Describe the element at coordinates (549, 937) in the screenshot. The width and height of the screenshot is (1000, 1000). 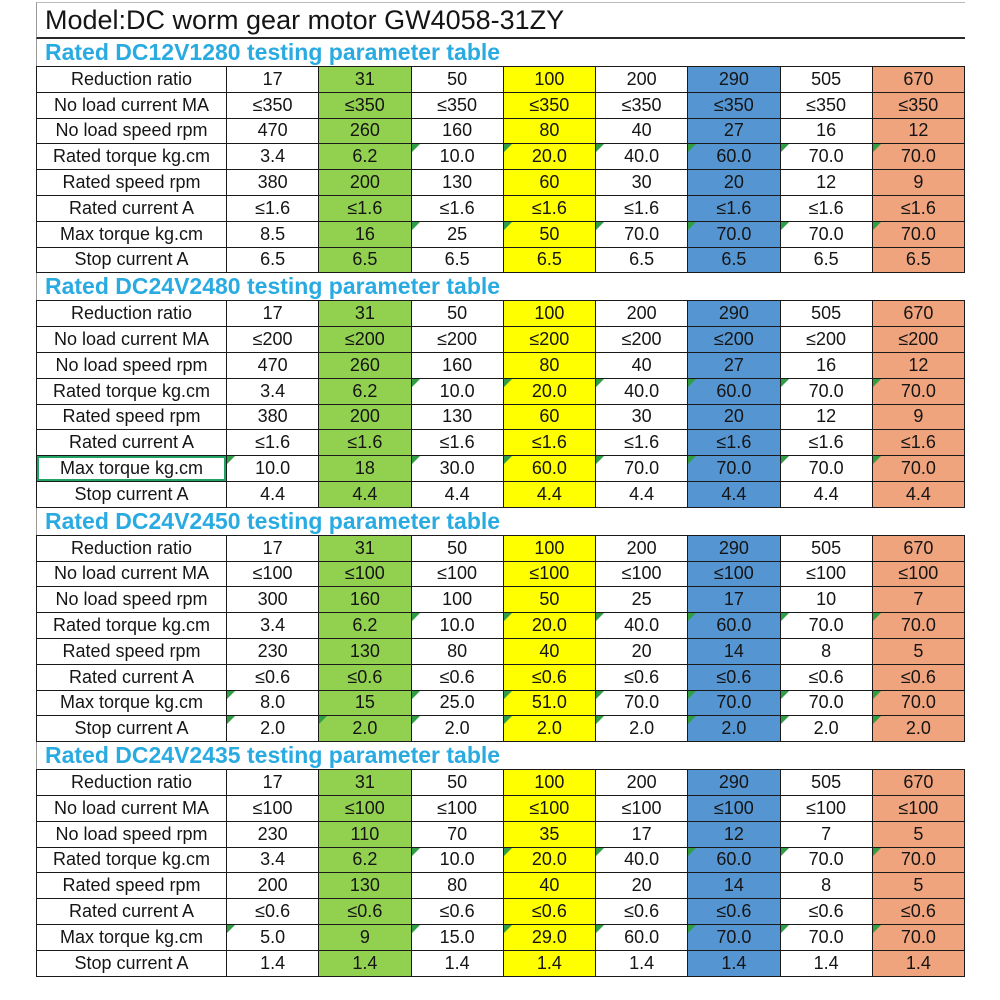
I see `value-cell: 29.0` at that location.